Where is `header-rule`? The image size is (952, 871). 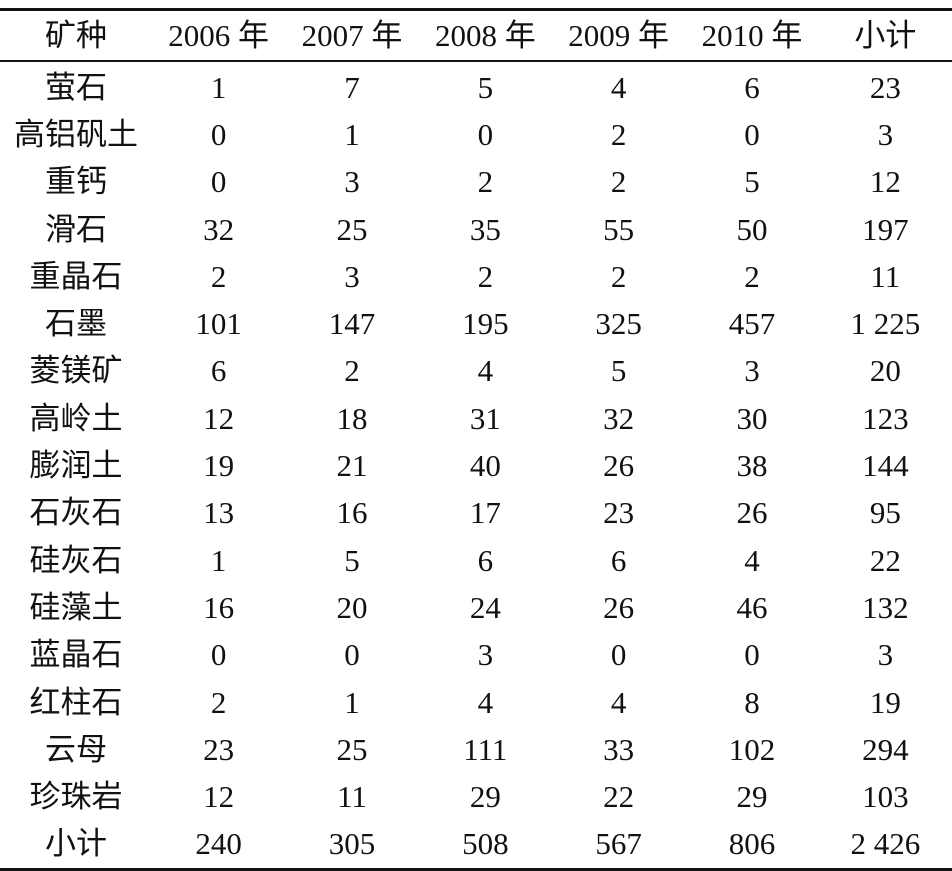
header-rule is located at coordinates (476, 61).